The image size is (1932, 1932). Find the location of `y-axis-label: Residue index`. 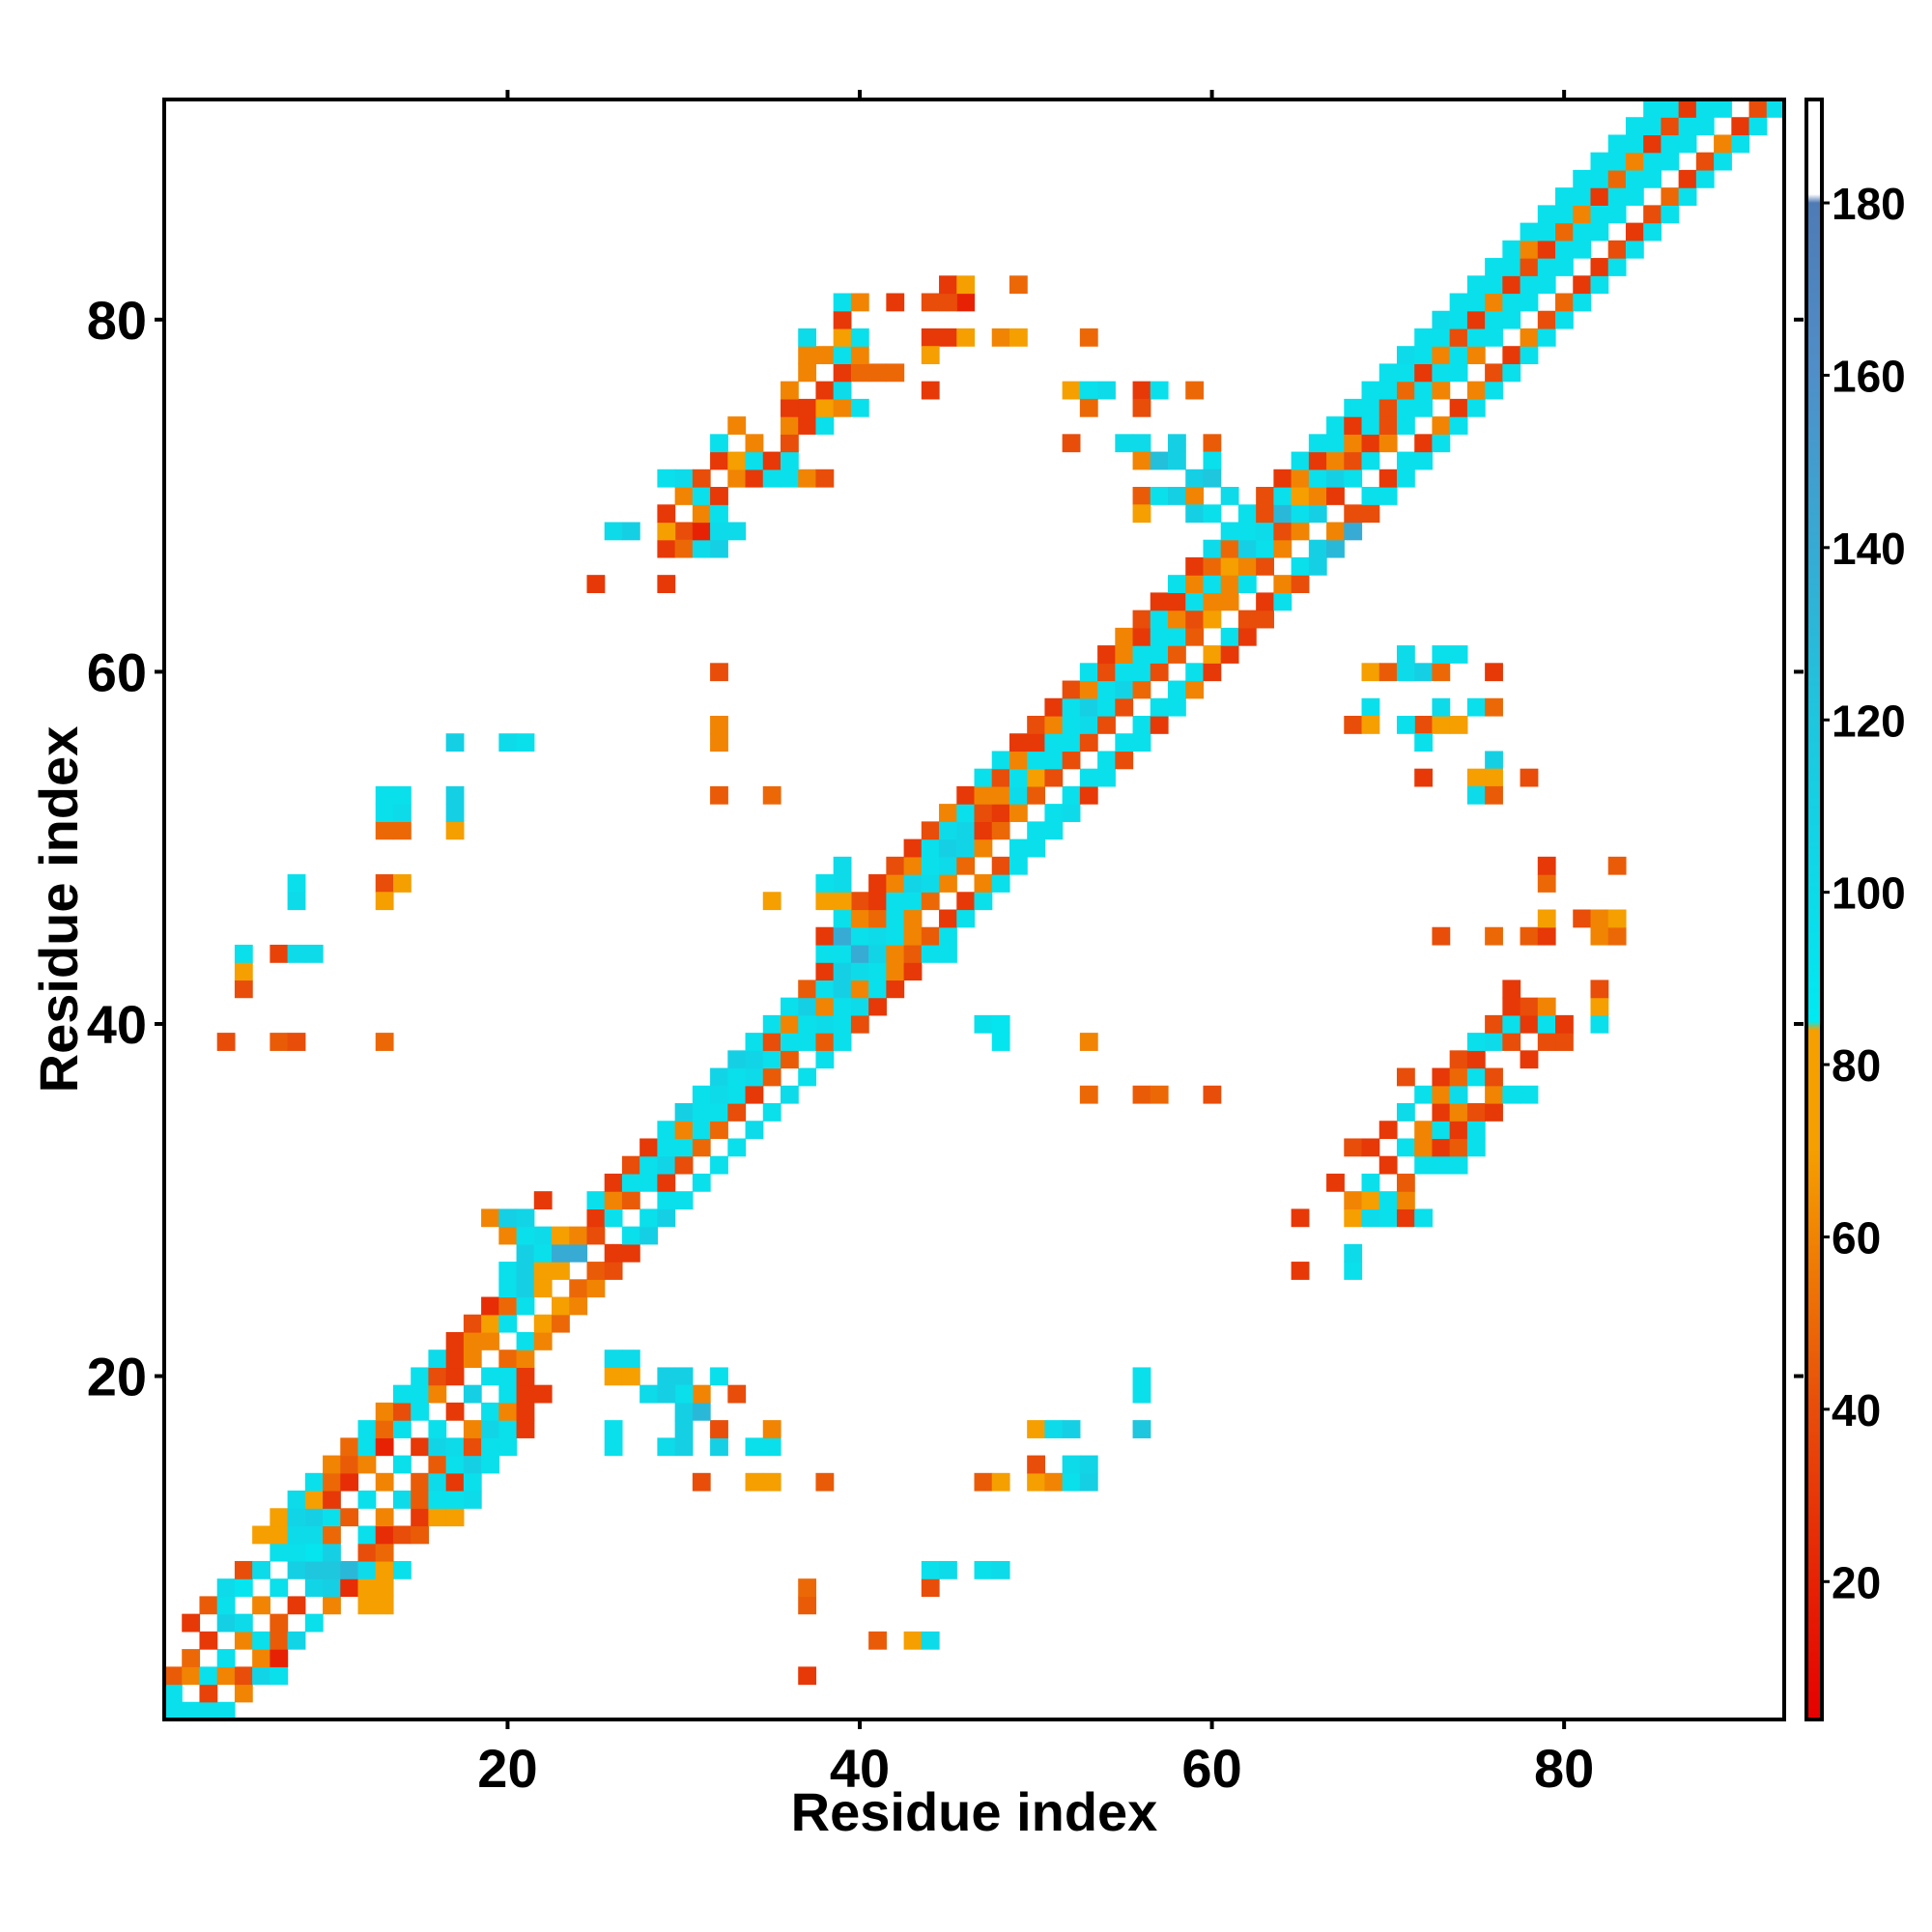

y-axis-label: Residue index is located at coordinates (58, 910).